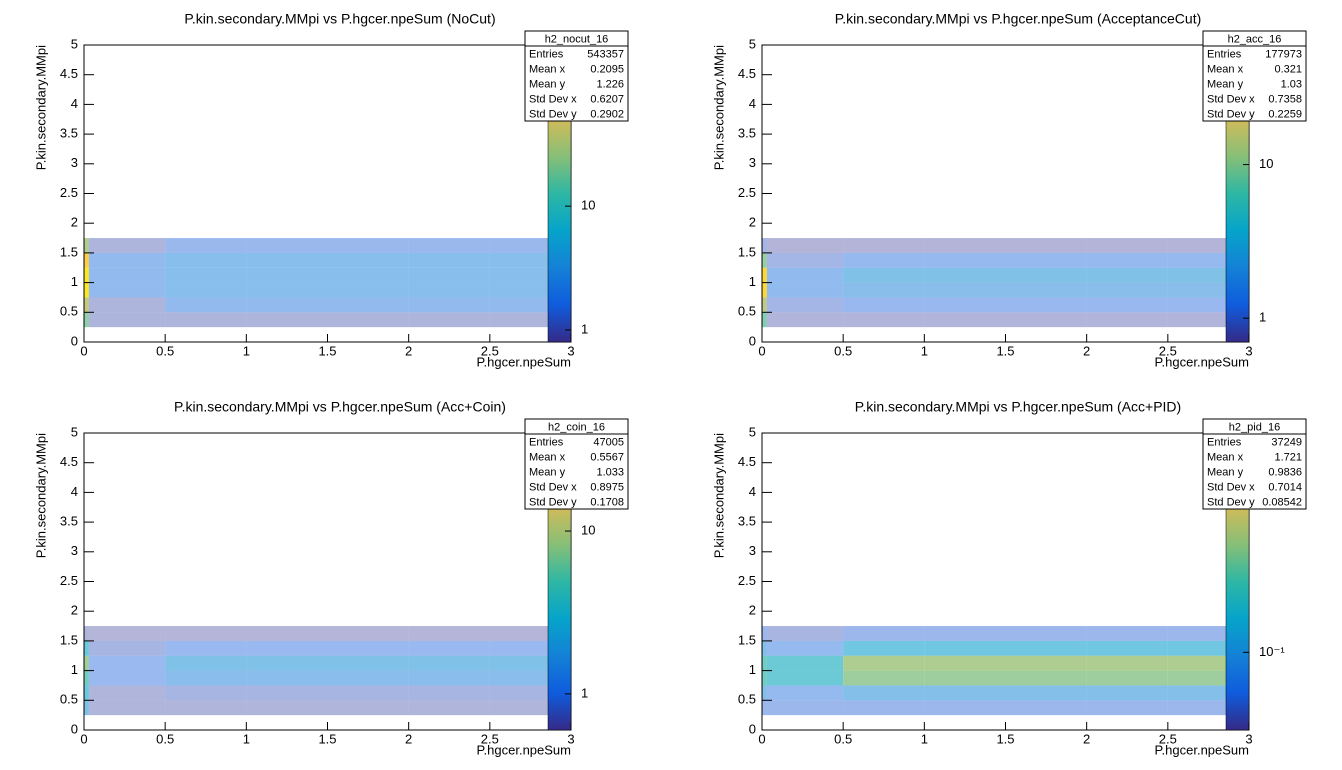  I want to click on stats-value: 0.7358, so click(1285, 99).